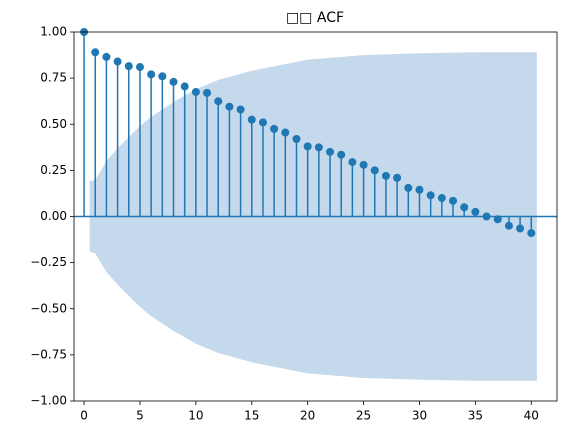 The height and width of the screenshot is (435, 568). I want to click on x-tick-label: 20, so click(307, 416).